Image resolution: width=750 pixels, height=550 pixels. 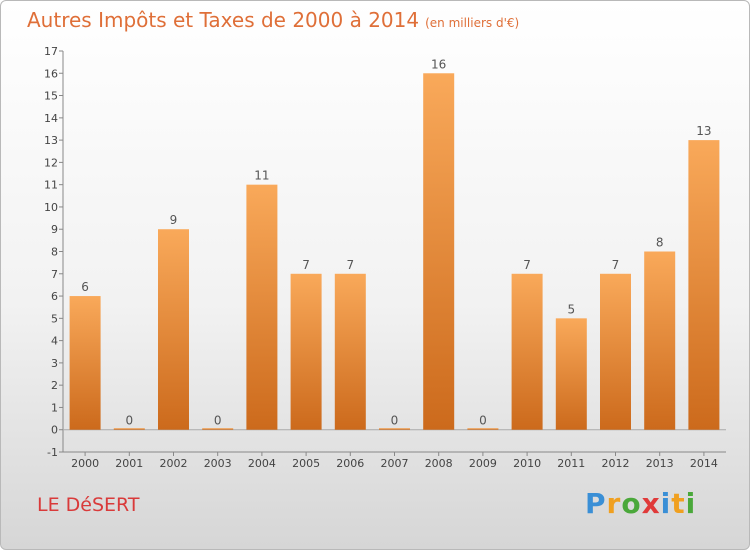 What do you see at coordinates (616, 463) in the screenshot?
I see `x-tick-label: 2012` at bounding box center [616, 463].